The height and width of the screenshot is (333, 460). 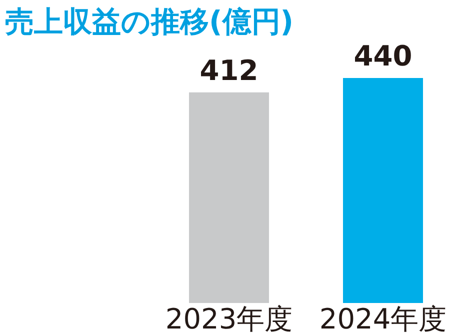 I want to click on data-label: 412, so click(x=229, y=70).